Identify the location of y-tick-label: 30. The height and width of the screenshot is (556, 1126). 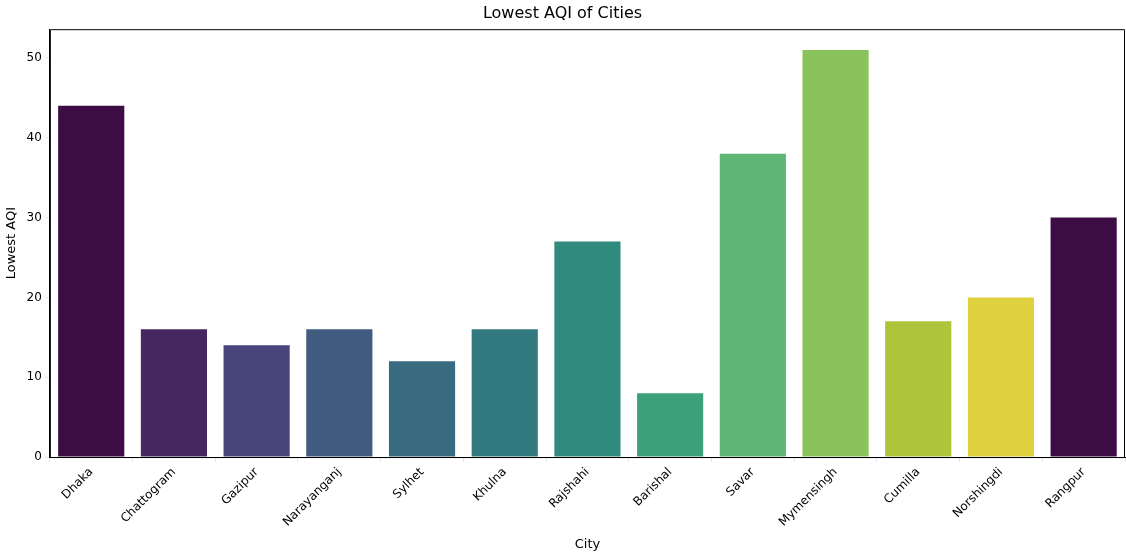
(34, 216).